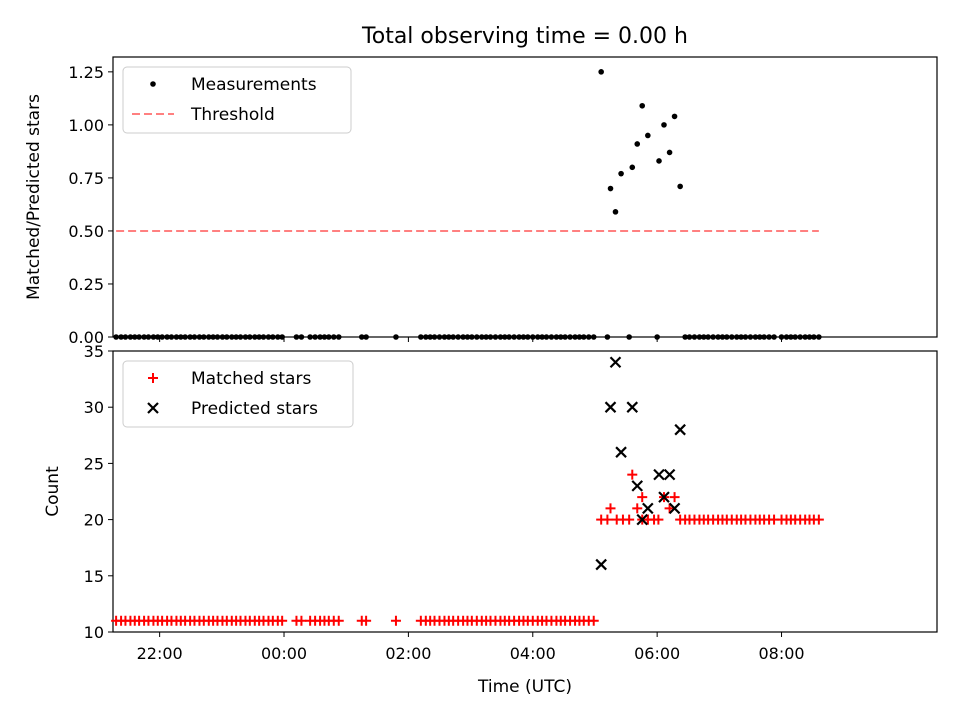  I want to click on x-tick-label: 02:00, so click(408, 653).